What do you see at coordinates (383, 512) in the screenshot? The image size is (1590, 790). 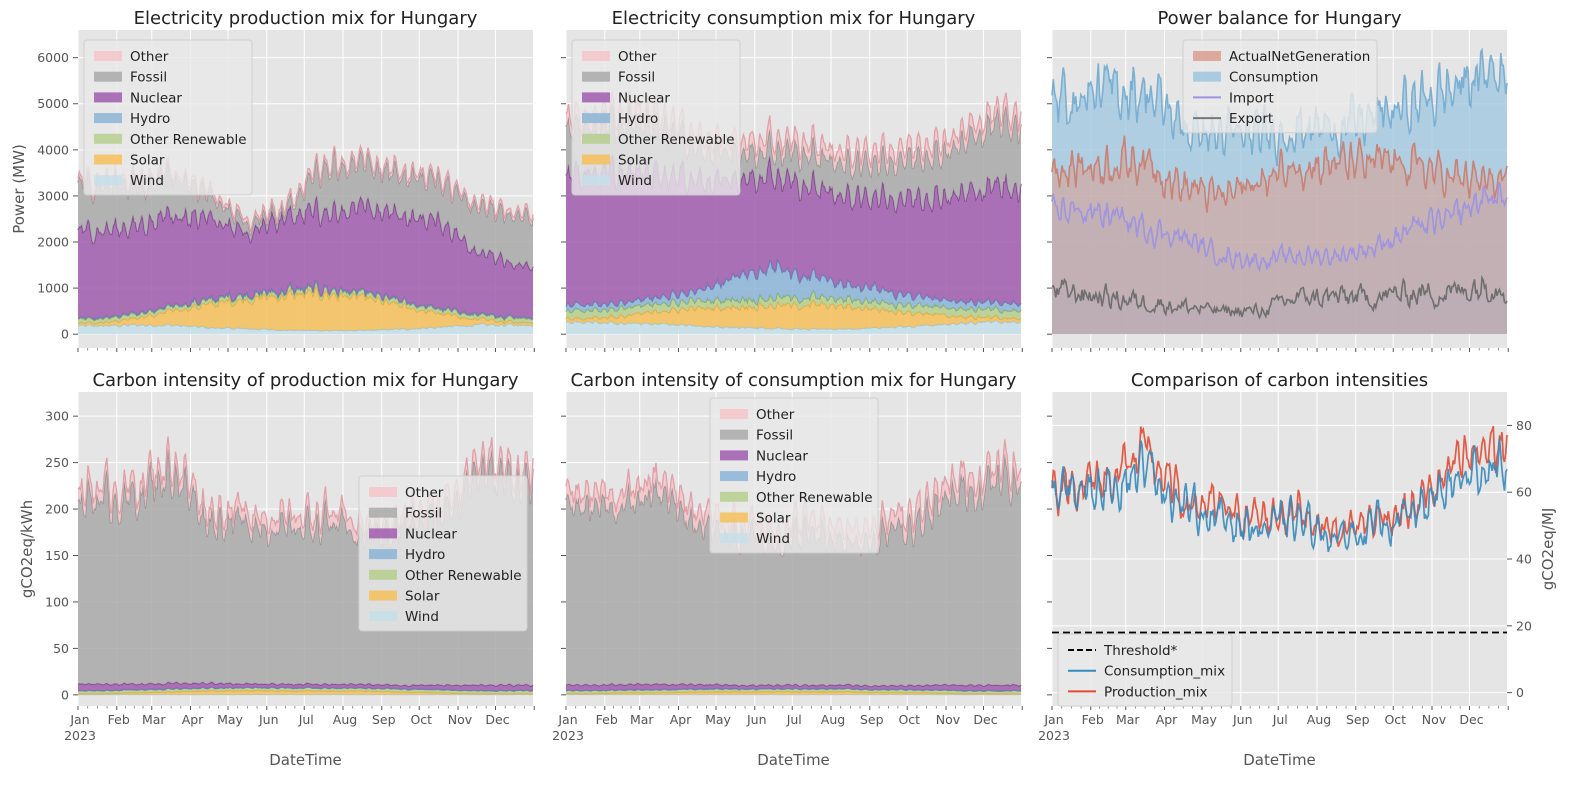 I see `ci-production-legend-swatch-fossil` at bounding box center [383, 512].